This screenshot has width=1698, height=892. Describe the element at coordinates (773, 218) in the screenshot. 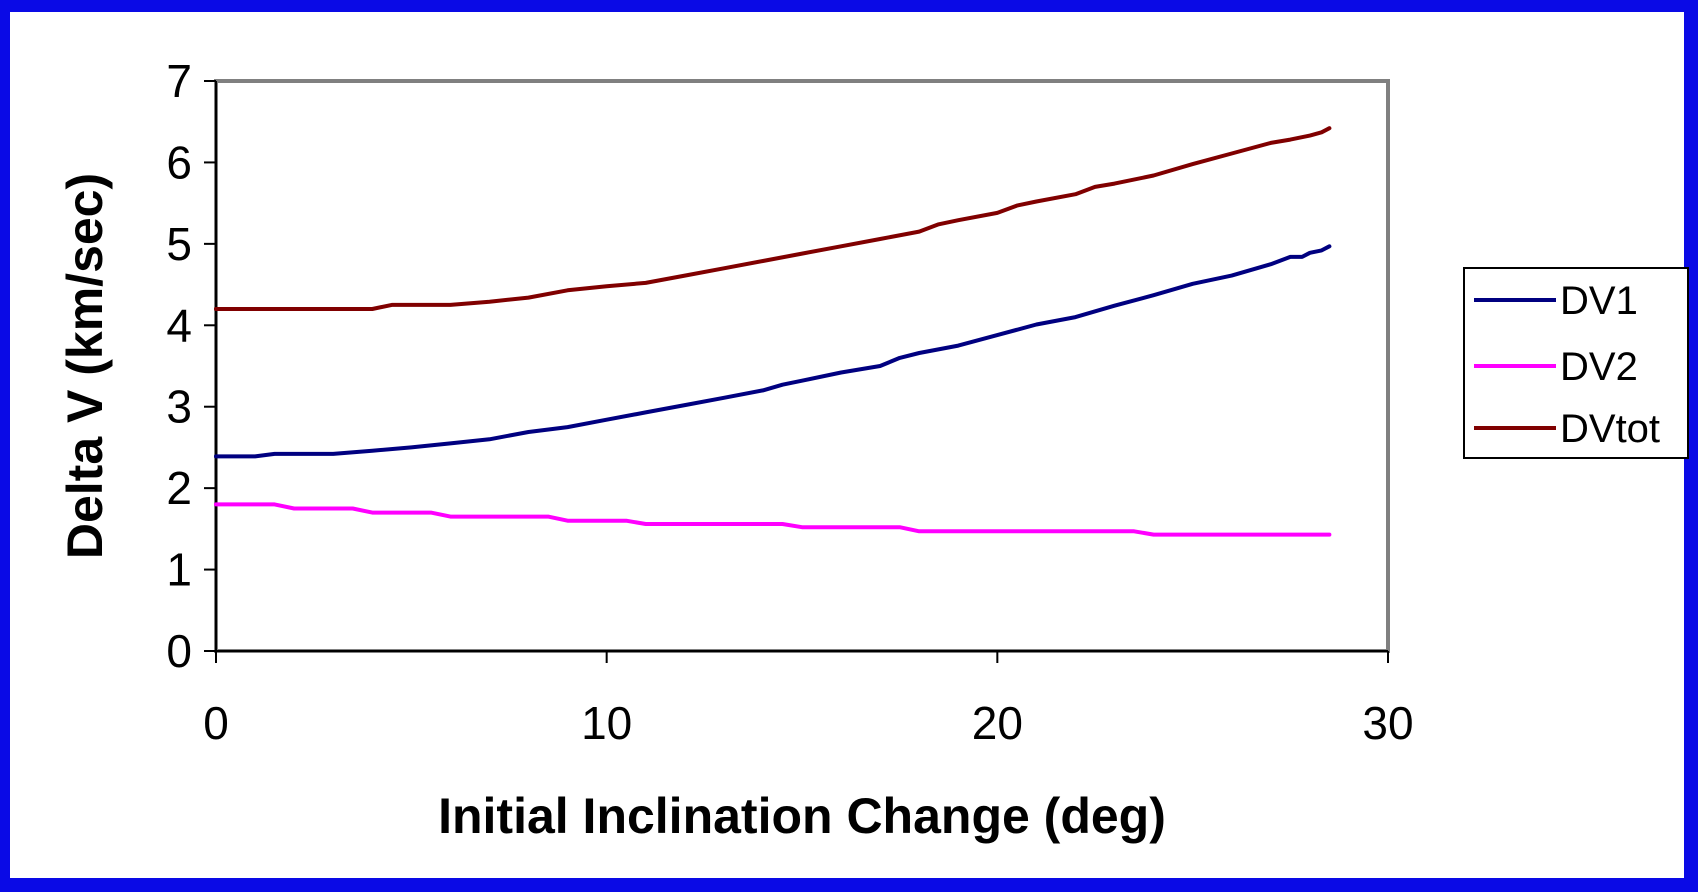

I see `series-line-dvtot` at that location.